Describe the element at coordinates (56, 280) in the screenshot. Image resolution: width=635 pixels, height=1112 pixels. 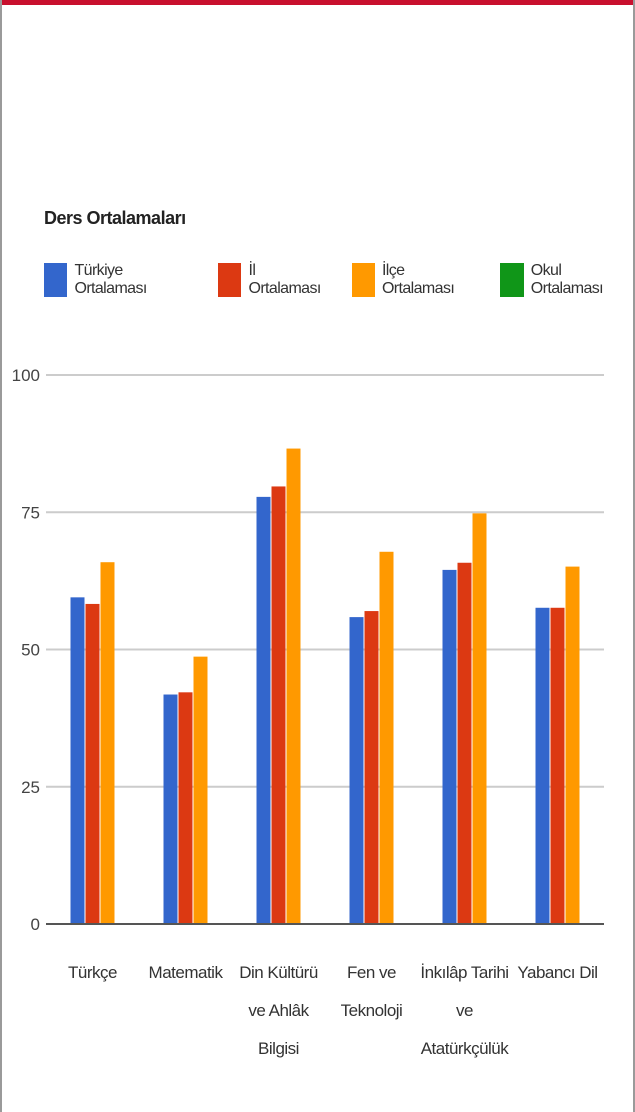
I see `legend-swatch-turkiye` at that location.